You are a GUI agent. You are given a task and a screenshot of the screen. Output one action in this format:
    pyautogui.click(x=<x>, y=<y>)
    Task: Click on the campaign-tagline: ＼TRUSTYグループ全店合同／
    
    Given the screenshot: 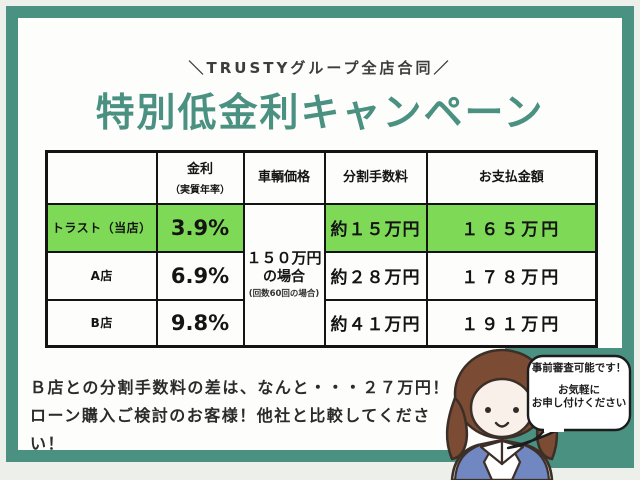 What is the action you would take?
    pyautogui.click(x=320, y=68)
    